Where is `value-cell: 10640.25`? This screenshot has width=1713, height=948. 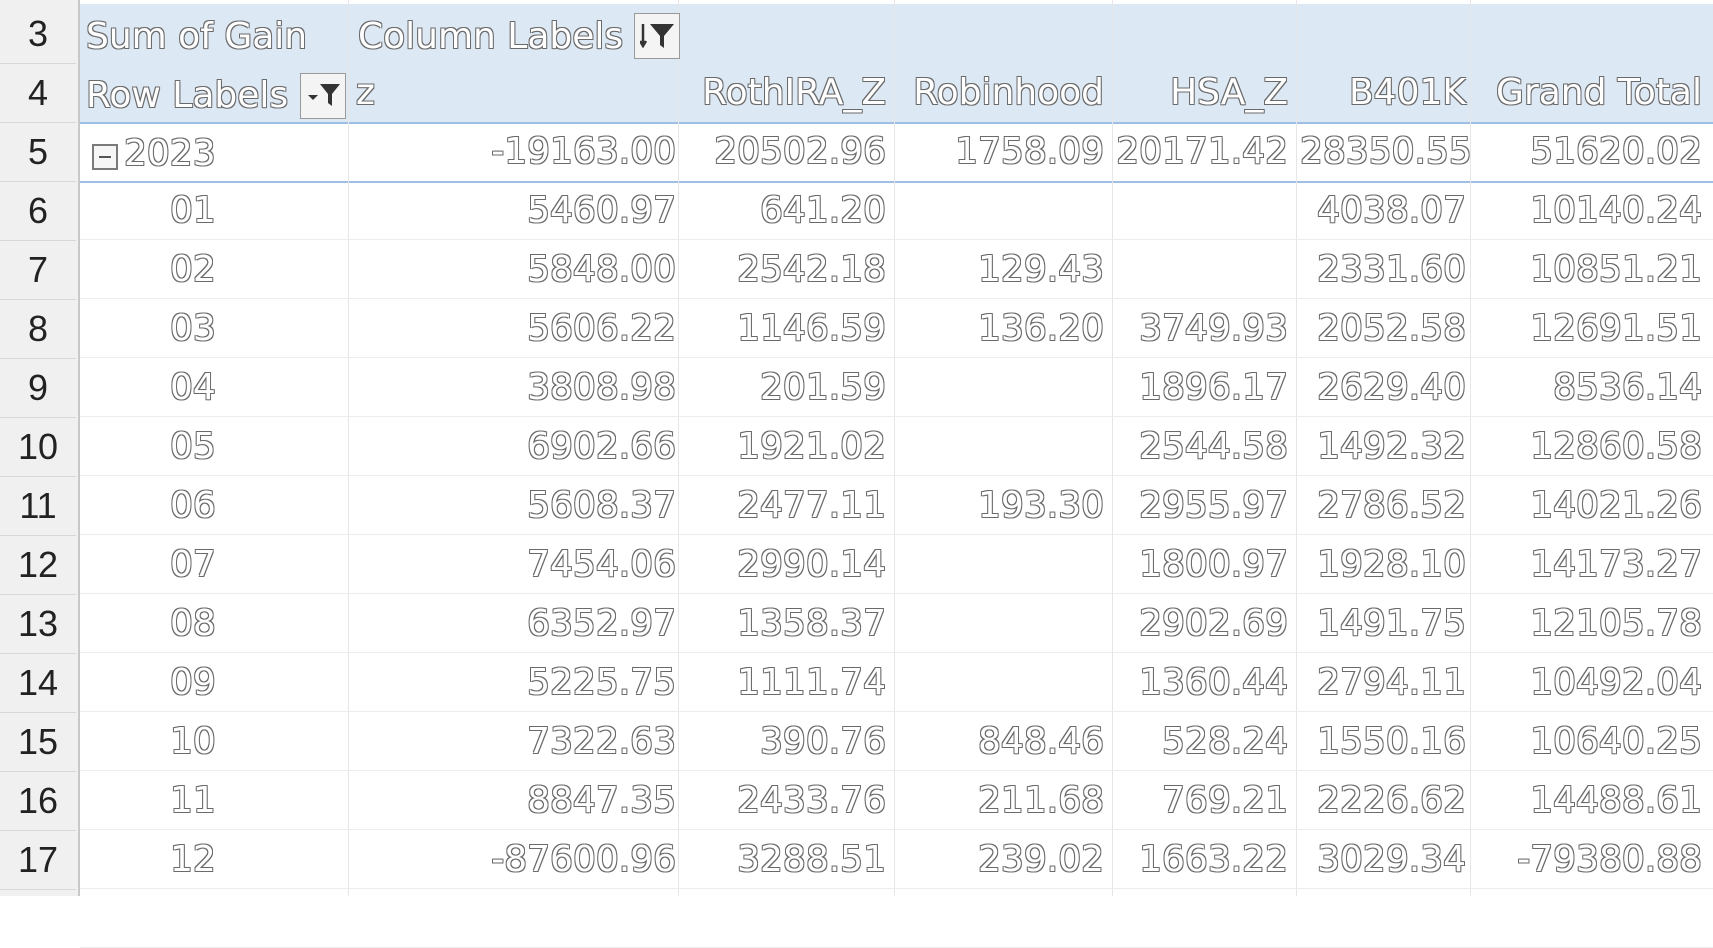 value-cell: 10640.25 is located at coordinates (1616, 741).